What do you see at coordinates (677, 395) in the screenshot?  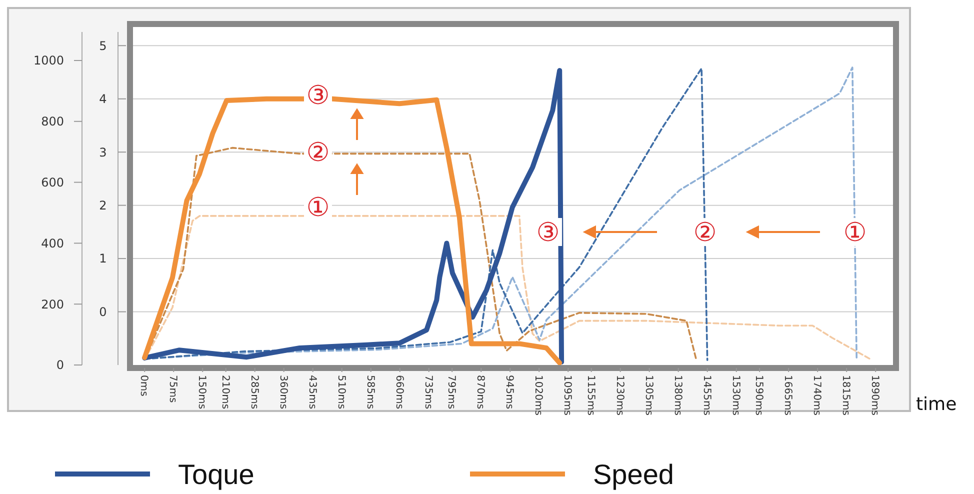 I see `x-tick-label: 1380ms` at bounding box center [677, 395].